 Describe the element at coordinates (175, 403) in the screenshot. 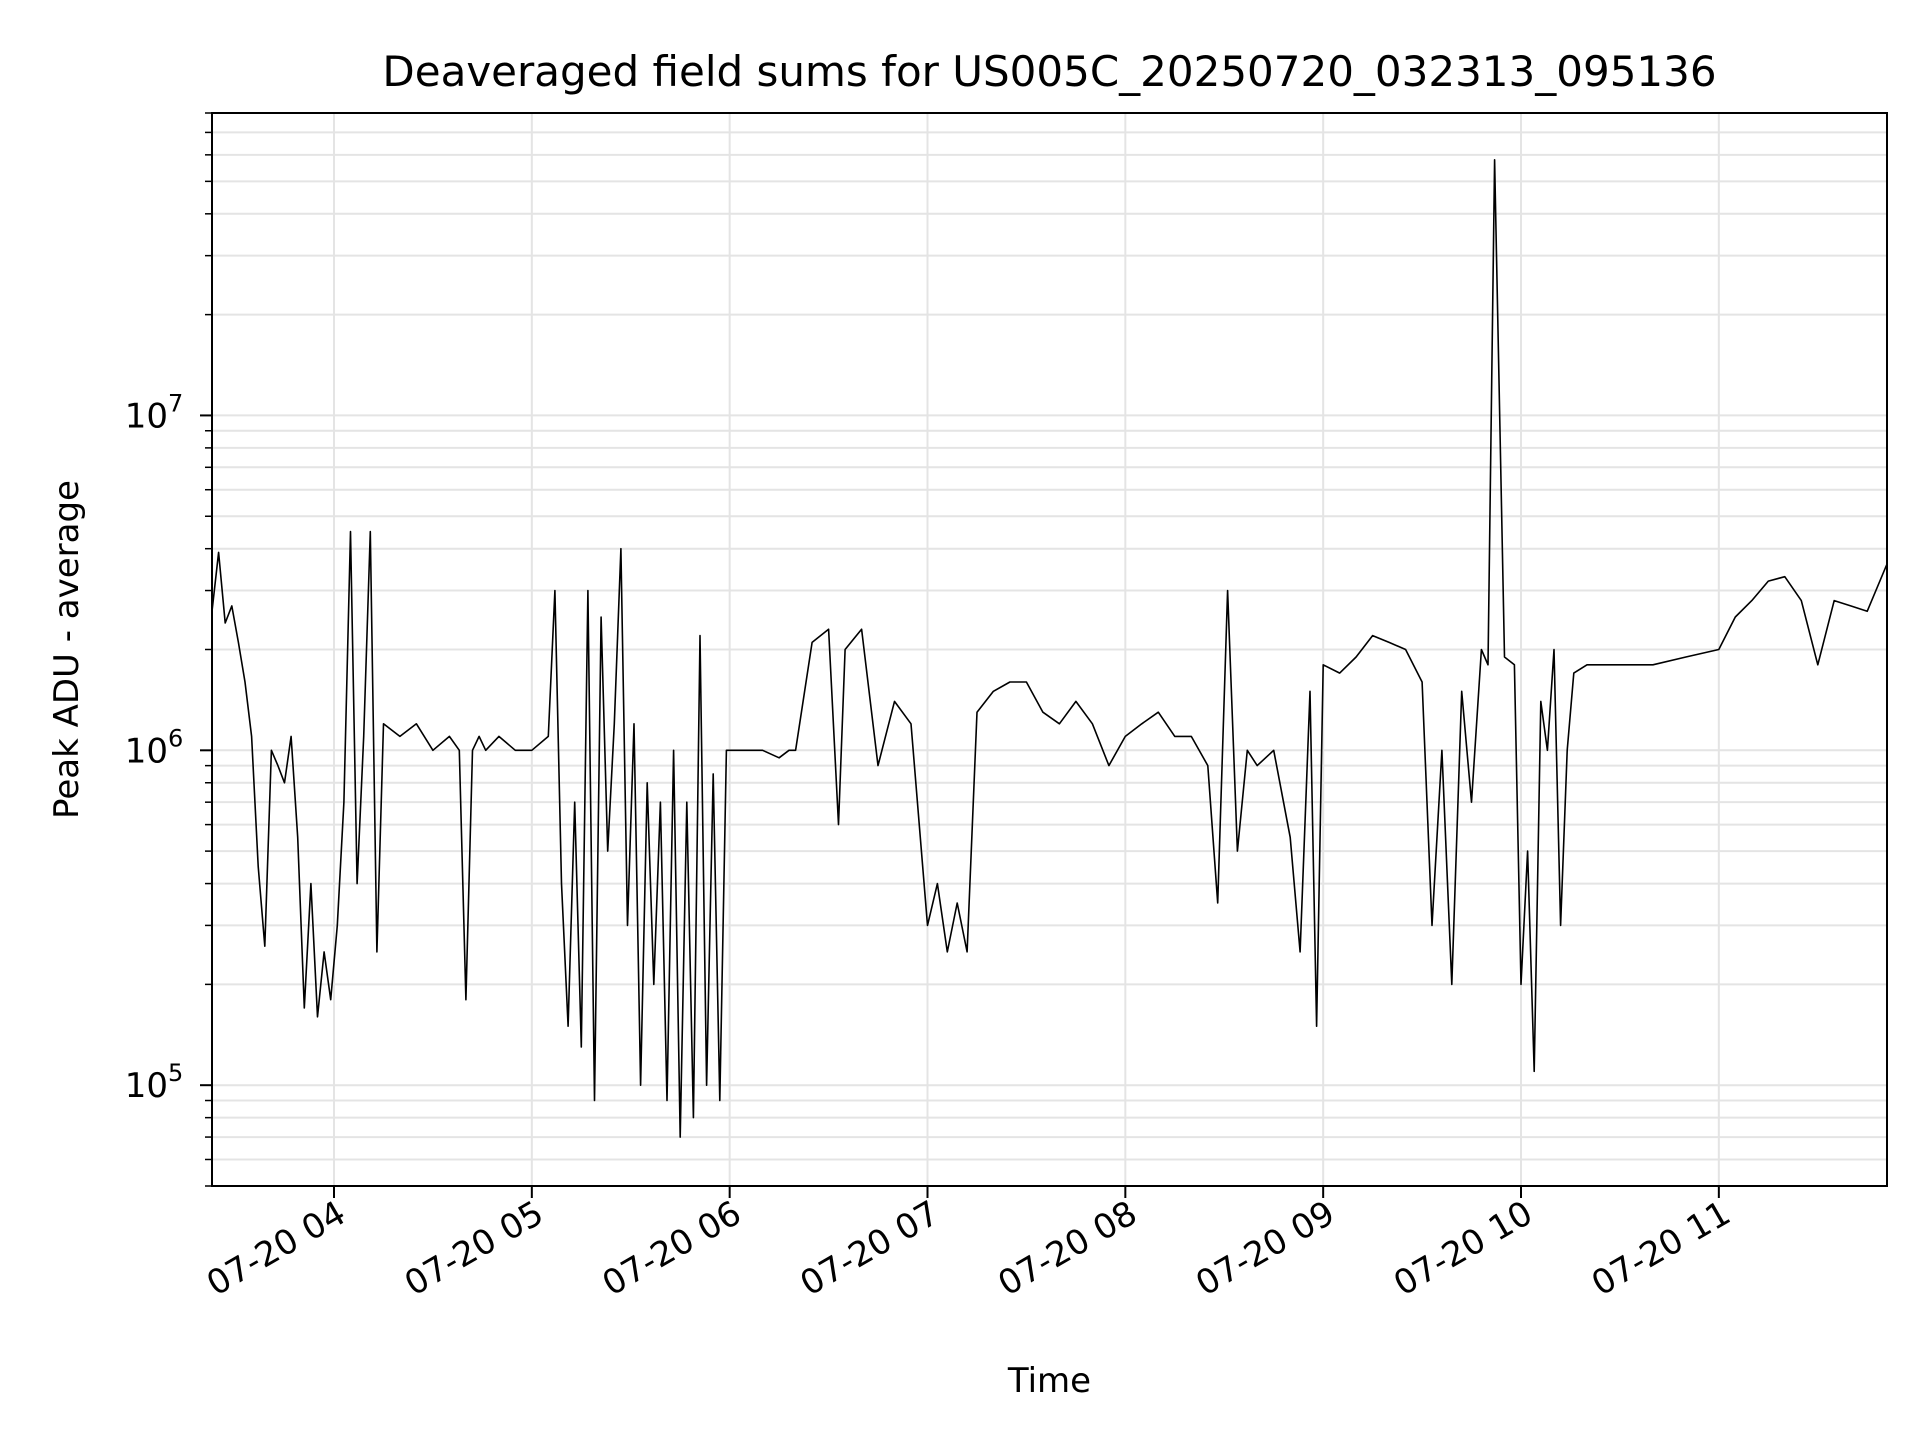

I see `y-tick-exponent: 7` at that location.